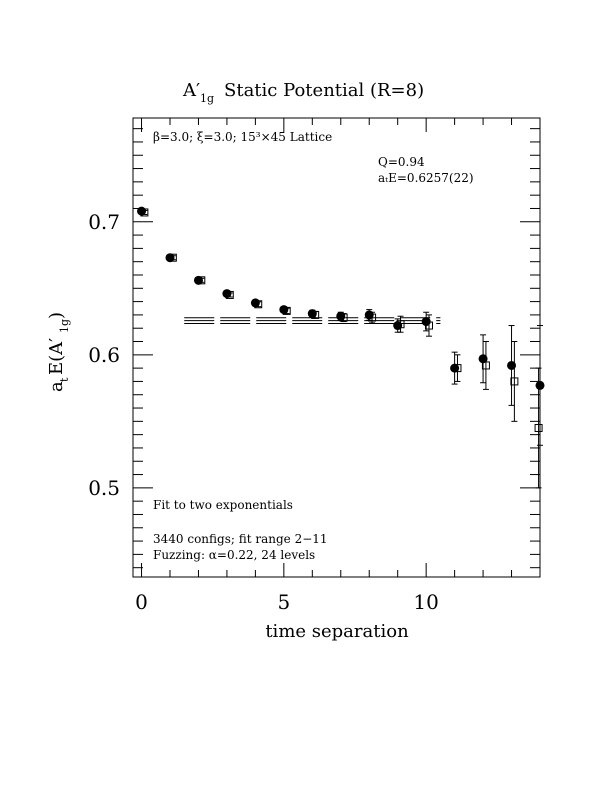  What do you see at coordinates (56, 386) in the screenshot?
I see `ylabel-a: a` at bounding box center [56, 386].